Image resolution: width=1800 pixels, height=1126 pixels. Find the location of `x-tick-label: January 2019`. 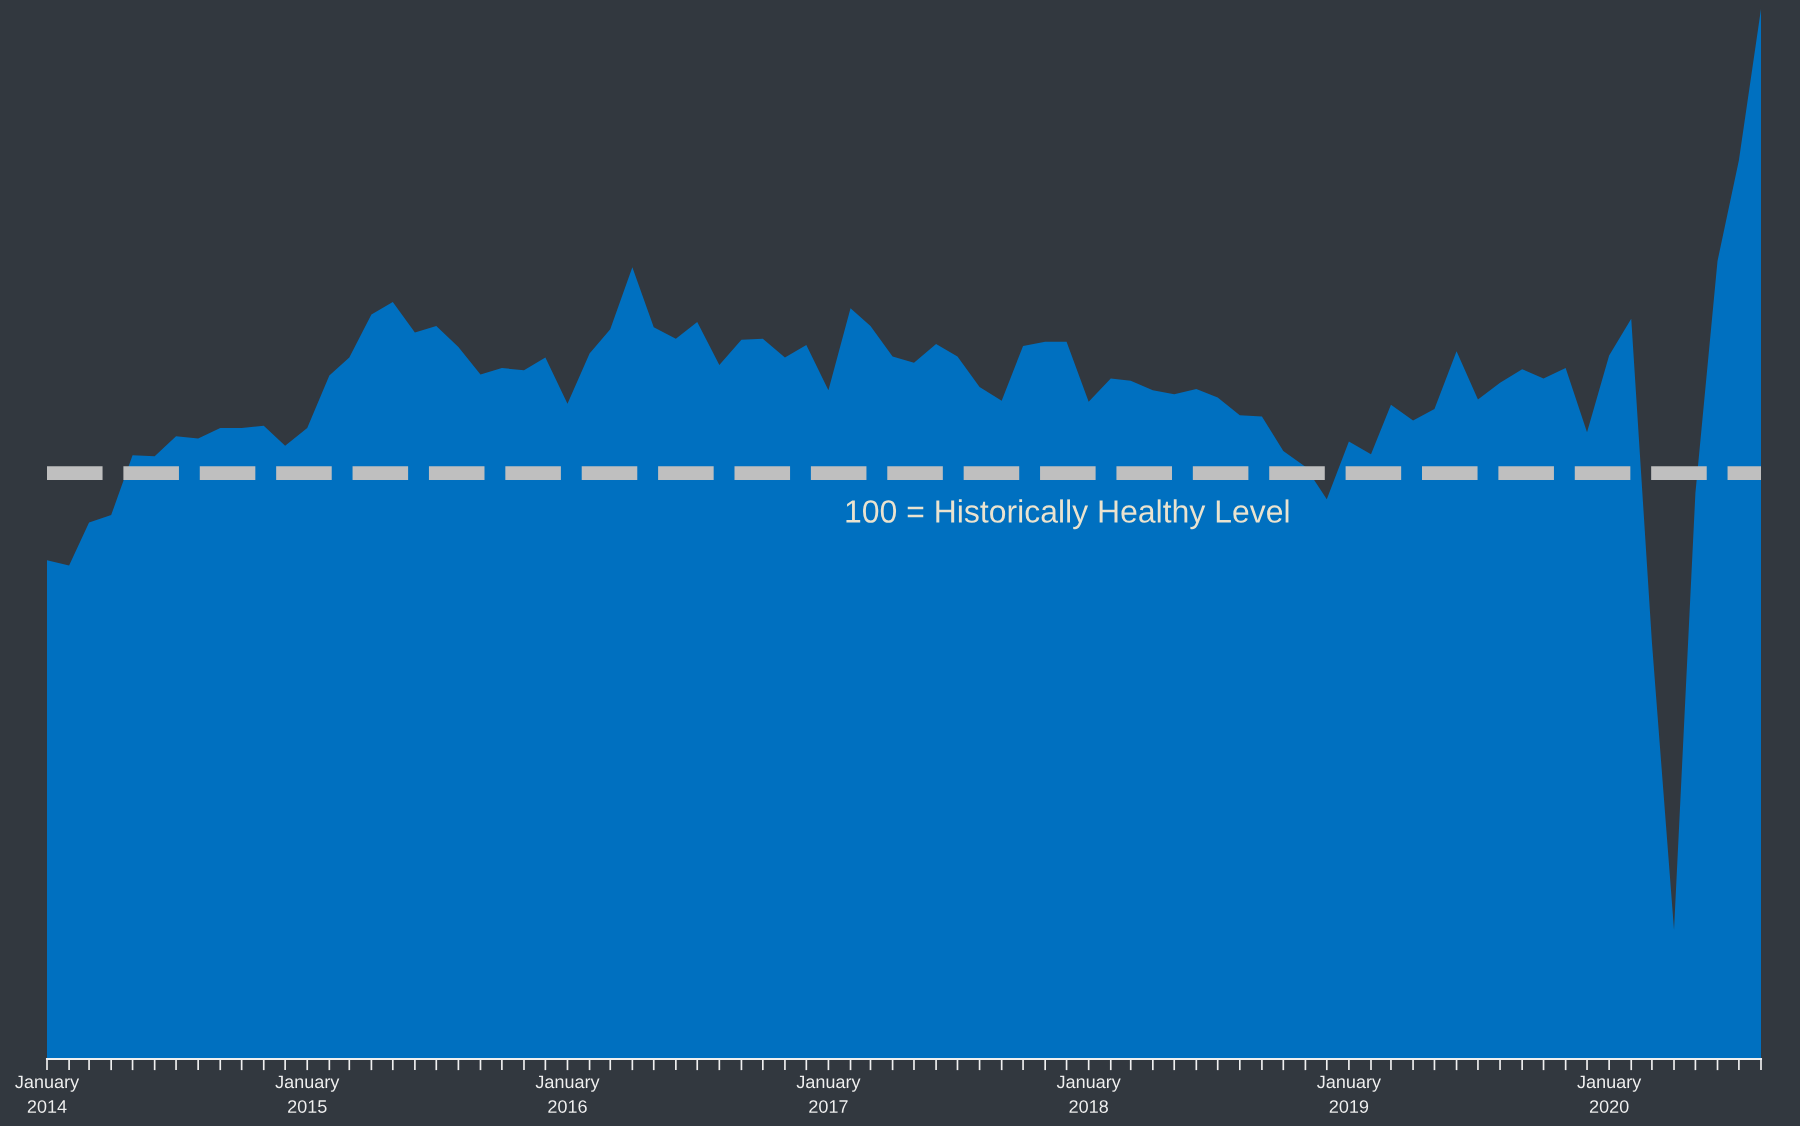

x-tick-label: January 2019 is located at coordinates (1349, 1094).